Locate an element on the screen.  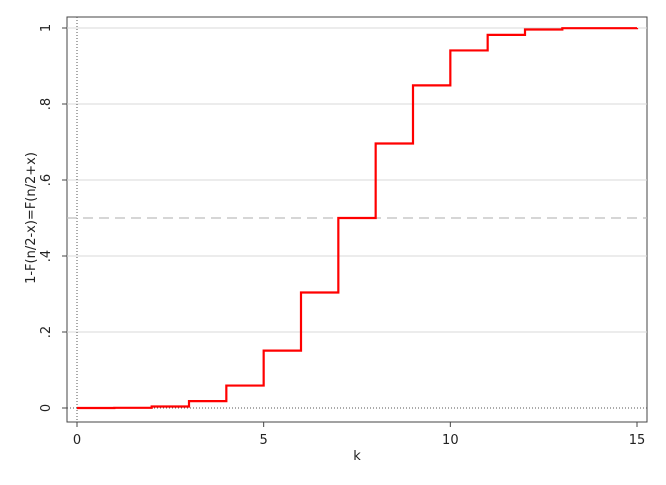
x-tick-label: 15 is located at coordinates (637, 440).